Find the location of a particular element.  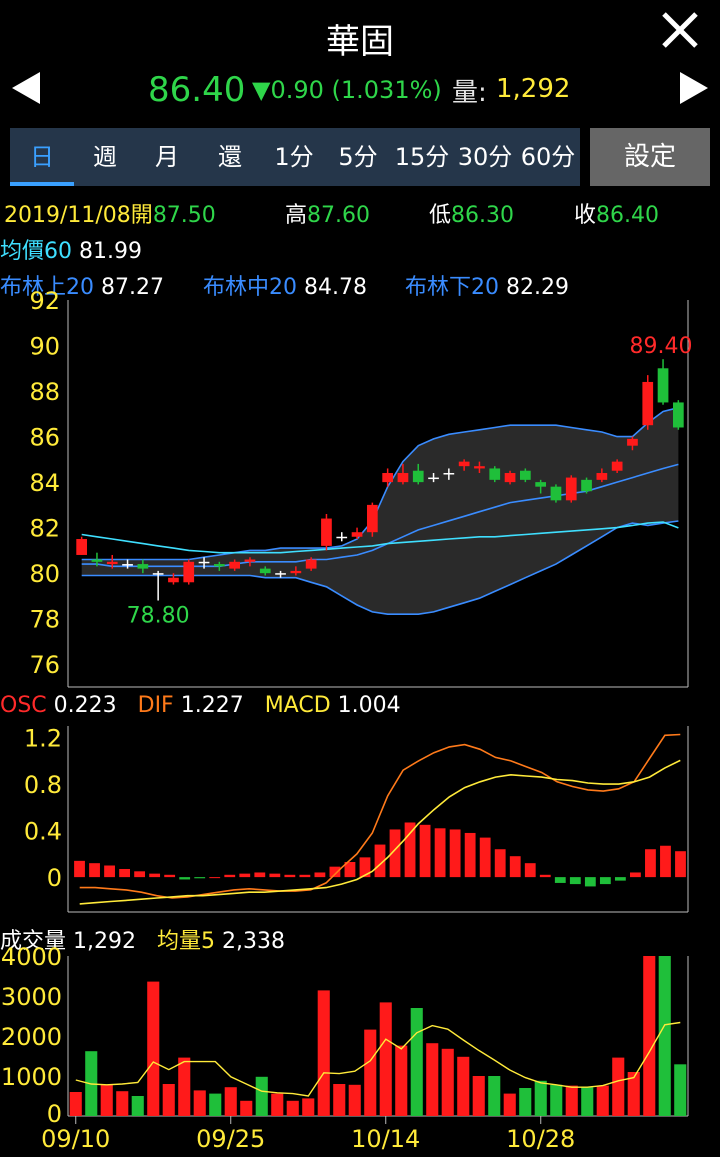

volume-tick-label: 1000 is located at coordinates (31, 1077).